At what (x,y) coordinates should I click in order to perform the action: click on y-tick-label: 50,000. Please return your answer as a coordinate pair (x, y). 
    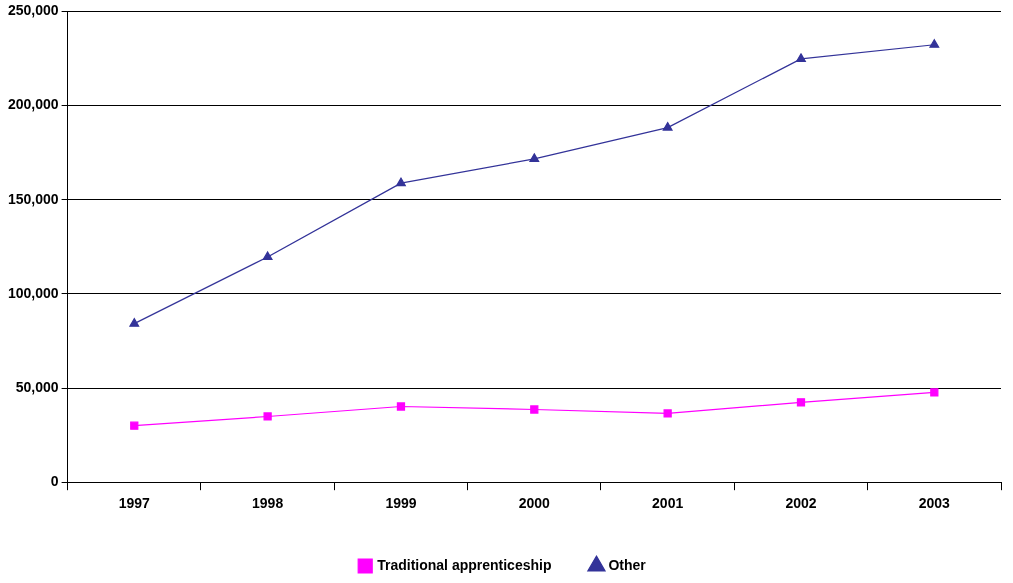
    Looking at the image, I should click on (37, 386).